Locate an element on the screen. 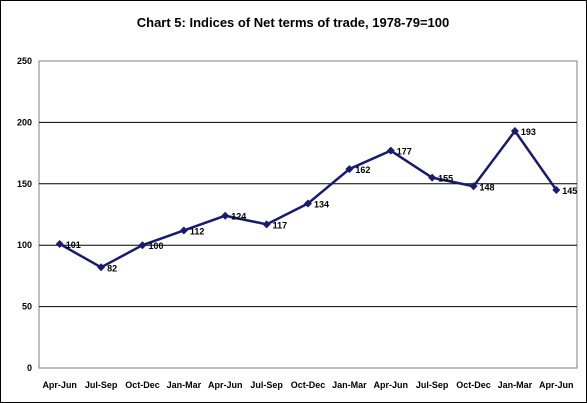 This screenshot has height=403, width=587. y-tick-label: 0 is located at coordinates (29, 368).